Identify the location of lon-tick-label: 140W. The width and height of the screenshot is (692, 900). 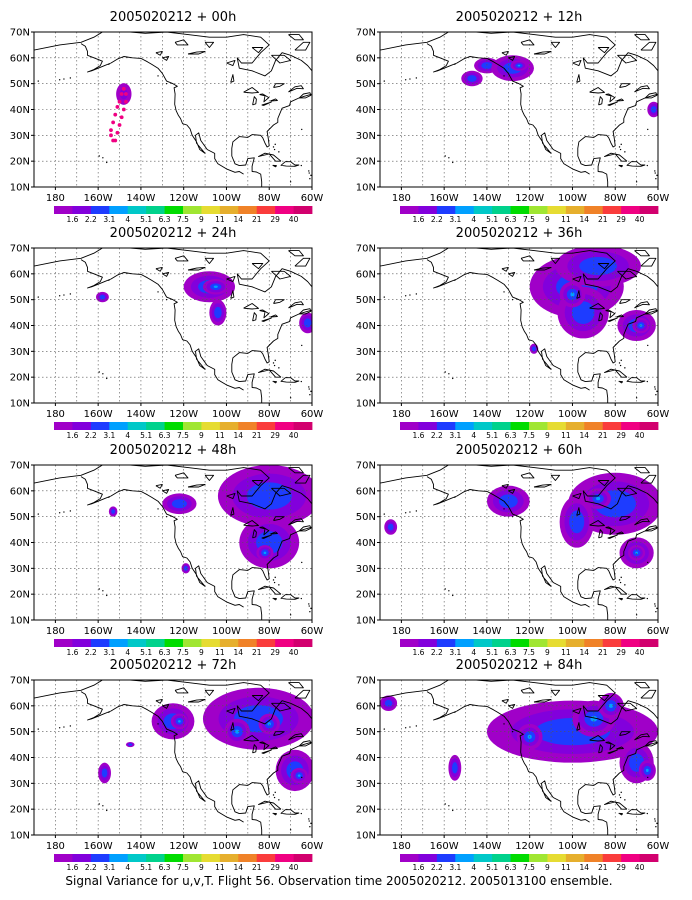
(140, 846).